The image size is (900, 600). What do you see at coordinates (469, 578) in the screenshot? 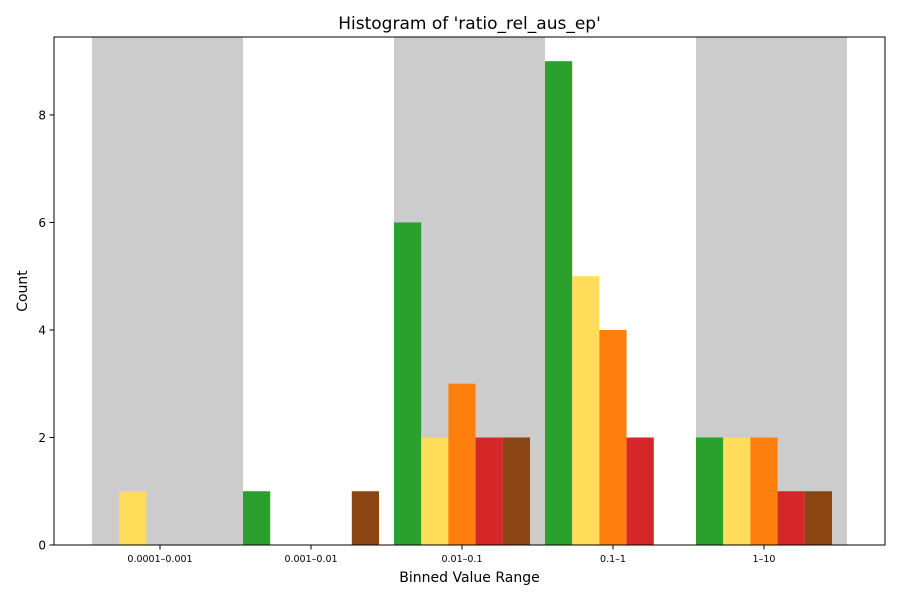
I see `x-axis-label: Binned Value Range` at bounding box center [469, 578].